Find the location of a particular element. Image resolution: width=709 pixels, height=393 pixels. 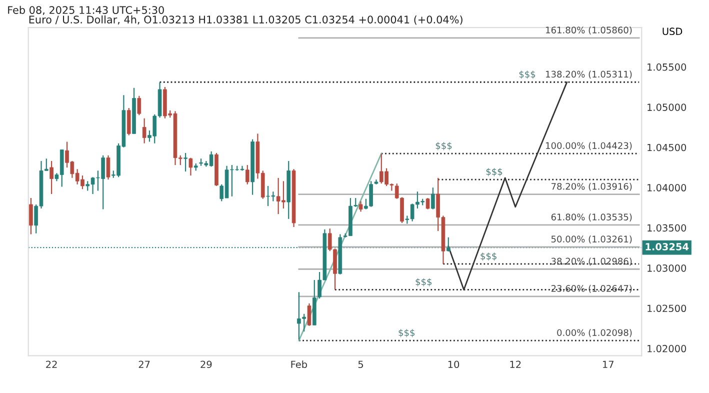

x-tick-label: 22 is located at coordinates (51, 364).